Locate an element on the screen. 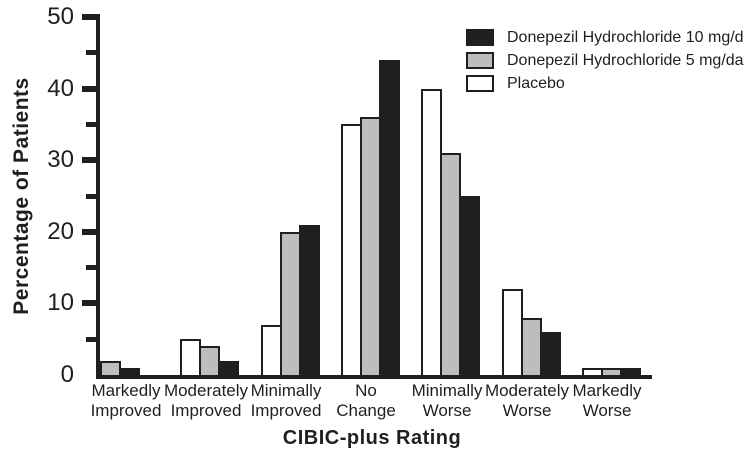 The width and height of the screenshot is (744, 461). ytick-label-0: 0 is located at coordinates (67, 374).